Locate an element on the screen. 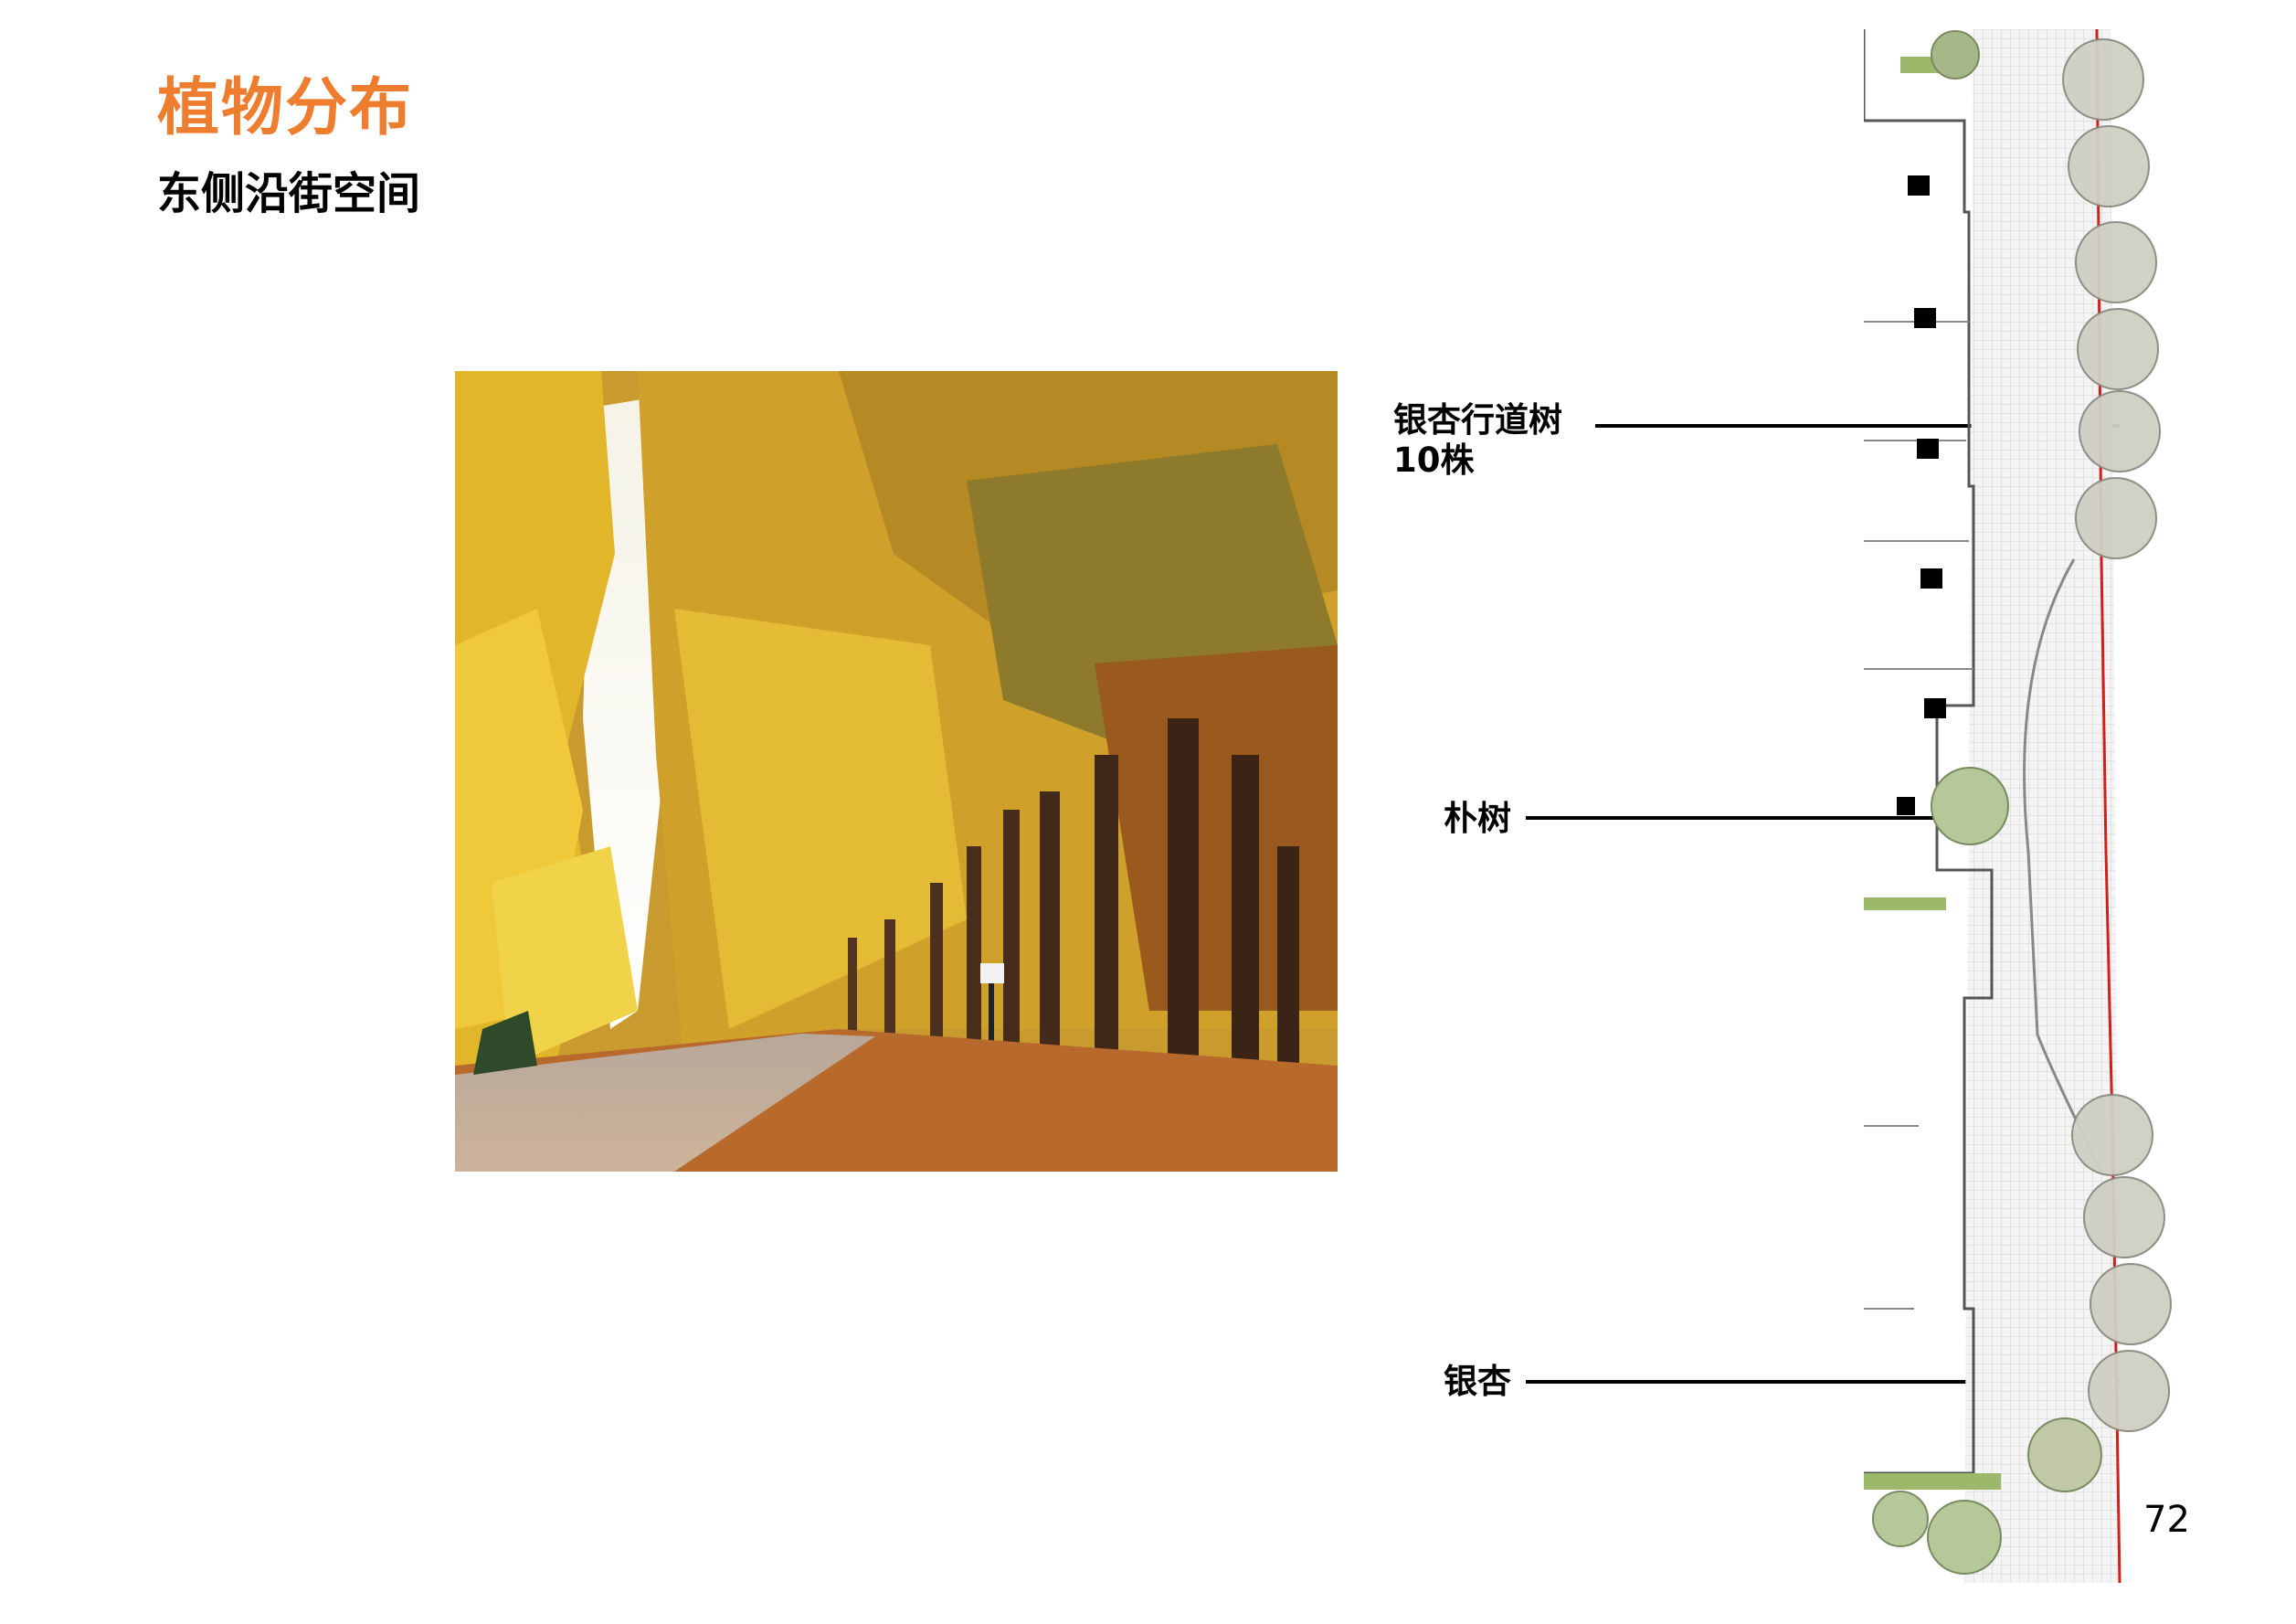 The height and width of the screenshot is (1624, 2296). label-ginkgo-row: 银杏行道树 10株 is located at coordinates (1477, 440).